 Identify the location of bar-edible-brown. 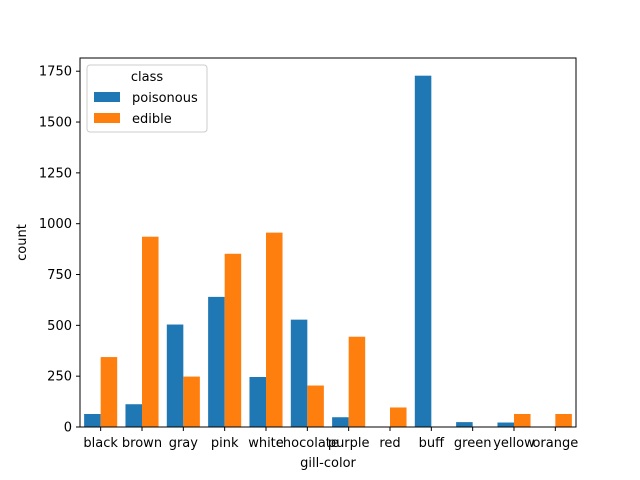
(150, 331).